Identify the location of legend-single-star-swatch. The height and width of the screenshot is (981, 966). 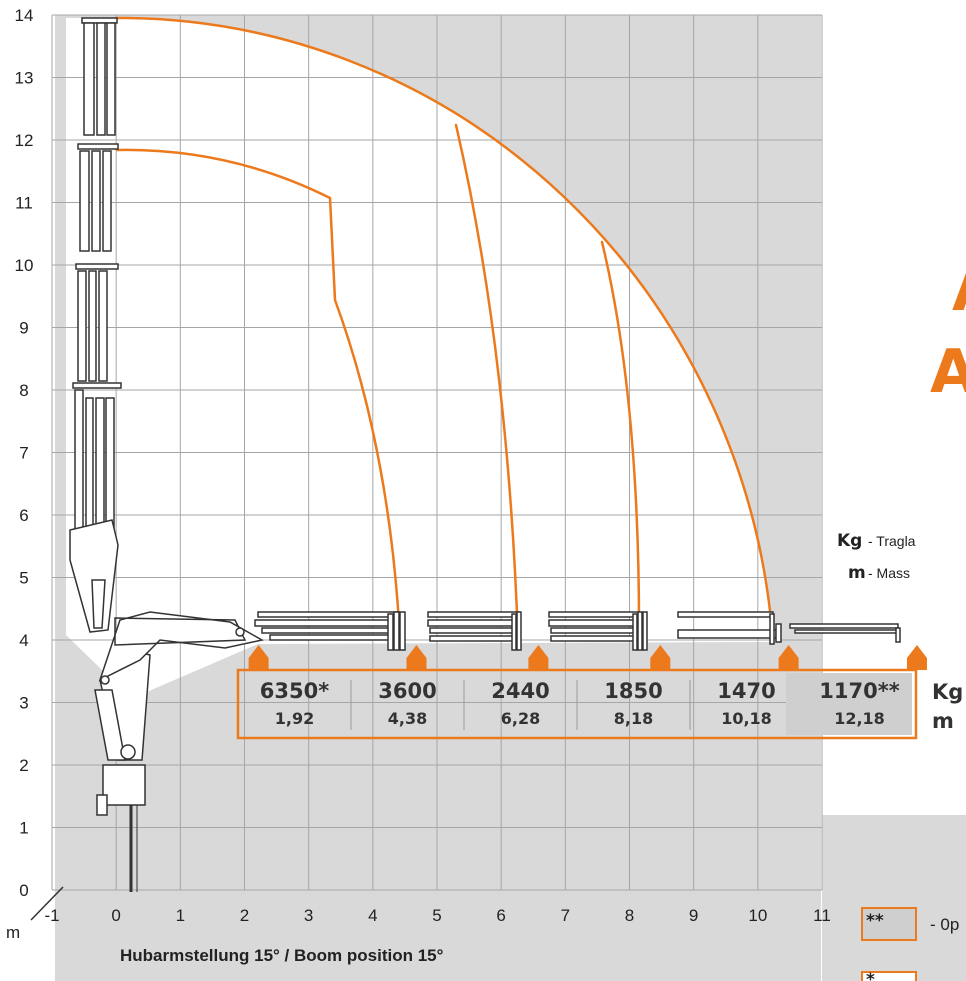
(889, 976).